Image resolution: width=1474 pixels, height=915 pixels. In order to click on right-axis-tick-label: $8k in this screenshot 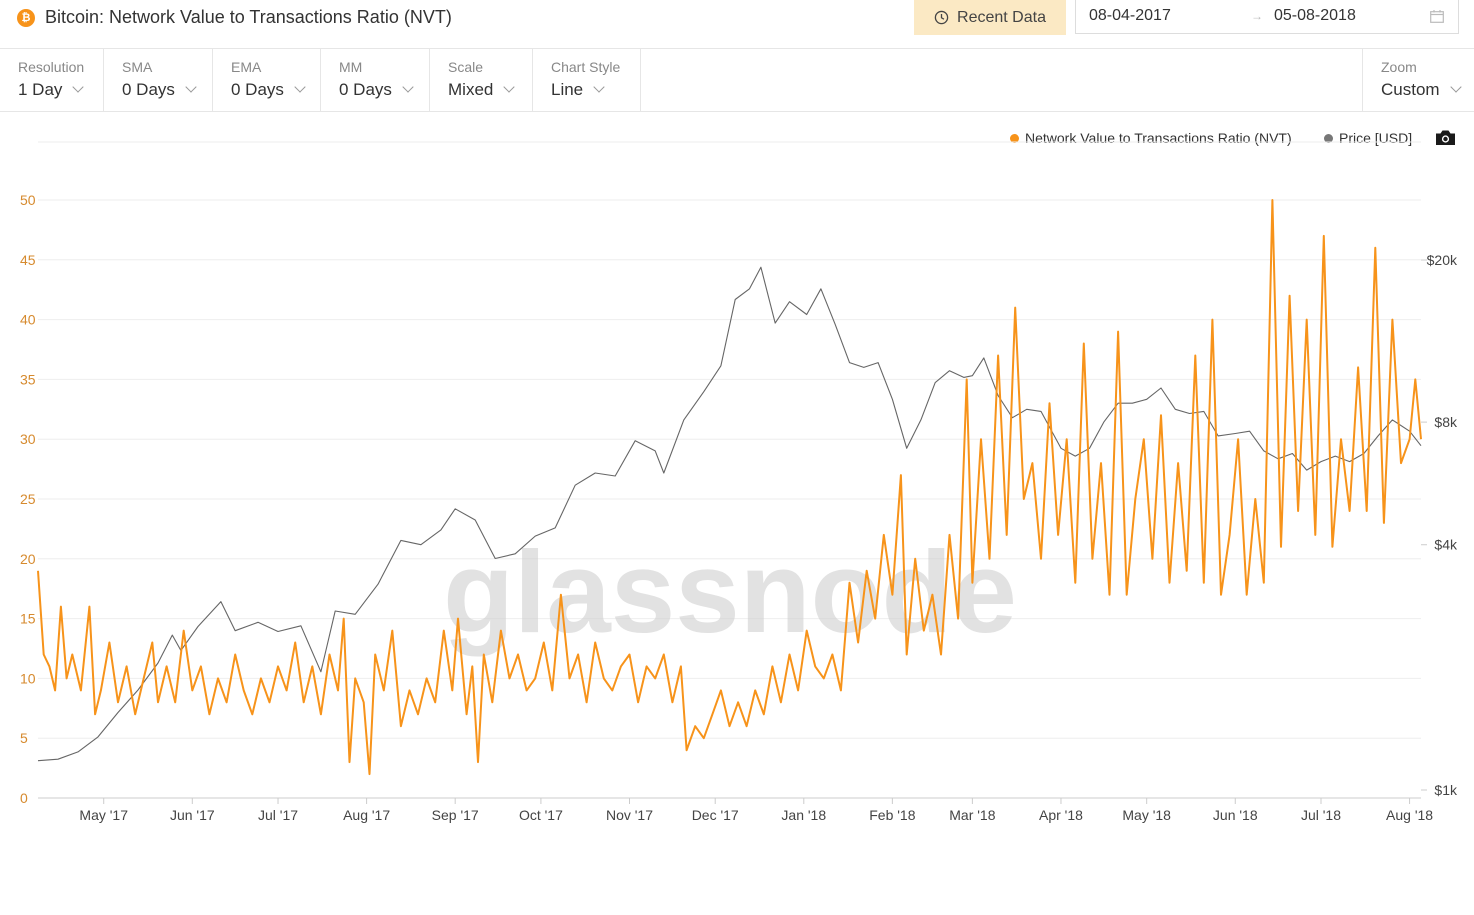, I will do `click(1446, 422)`.